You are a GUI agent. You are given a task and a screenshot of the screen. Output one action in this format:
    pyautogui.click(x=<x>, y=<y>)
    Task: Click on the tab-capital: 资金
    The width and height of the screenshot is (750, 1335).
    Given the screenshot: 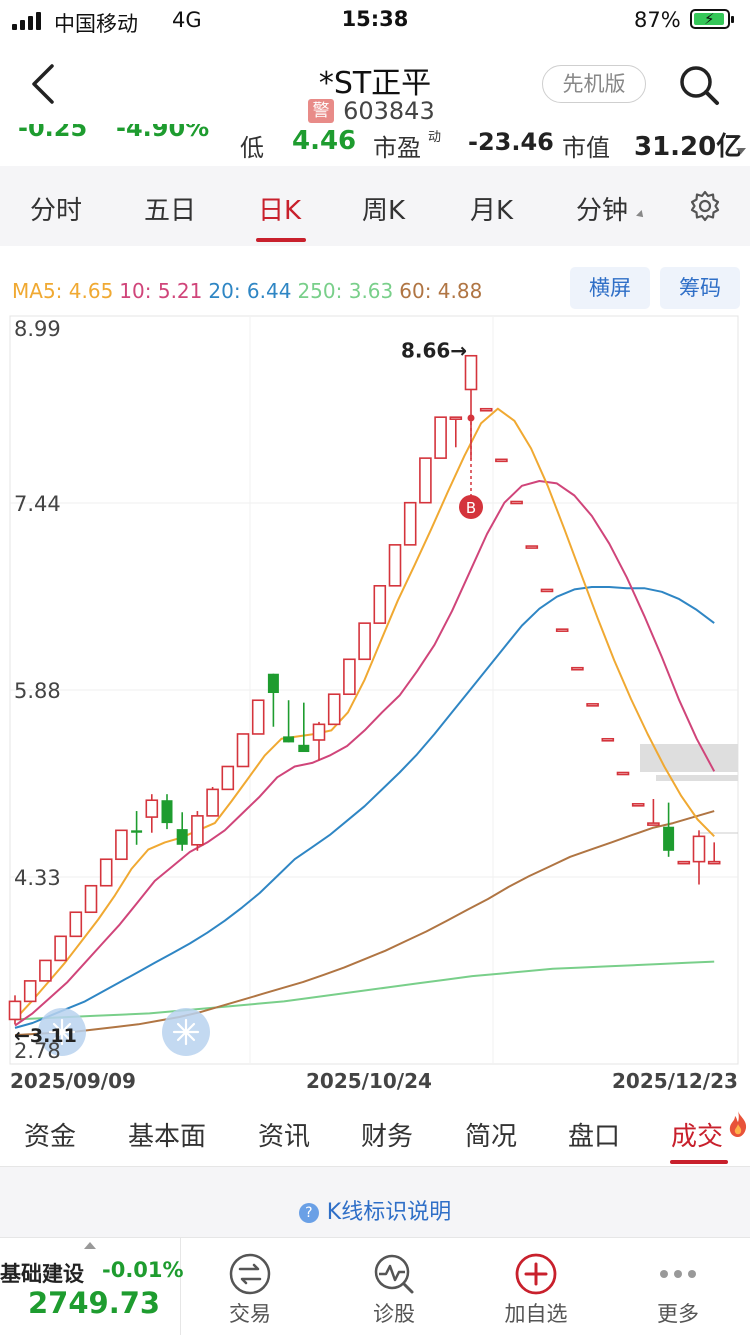 What is the action you would take?
    pyautogui.click(x=50, y=1137)
    